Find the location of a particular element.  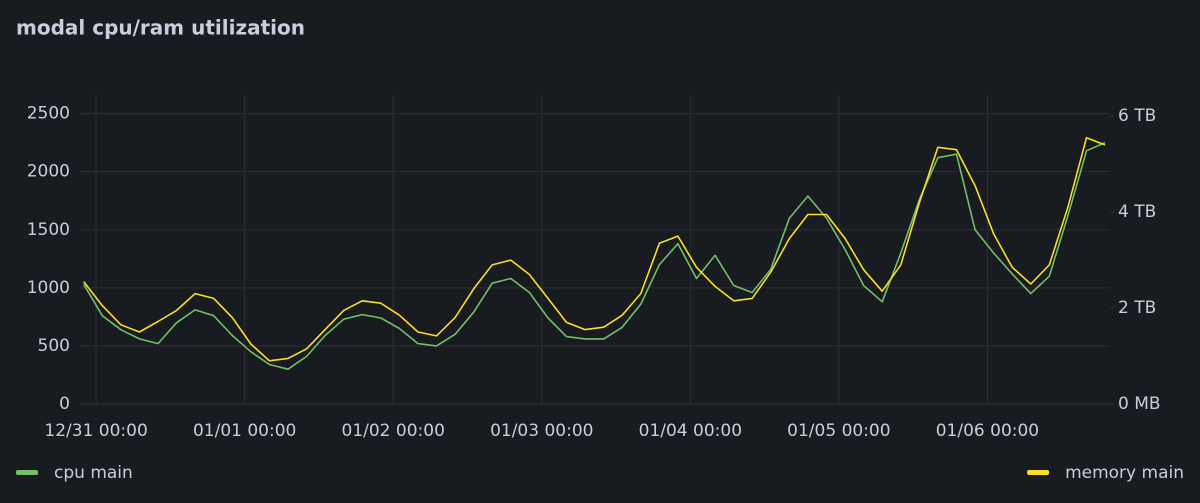

y2-tick-label: 2 TB is located at coordinates (1137, 308).